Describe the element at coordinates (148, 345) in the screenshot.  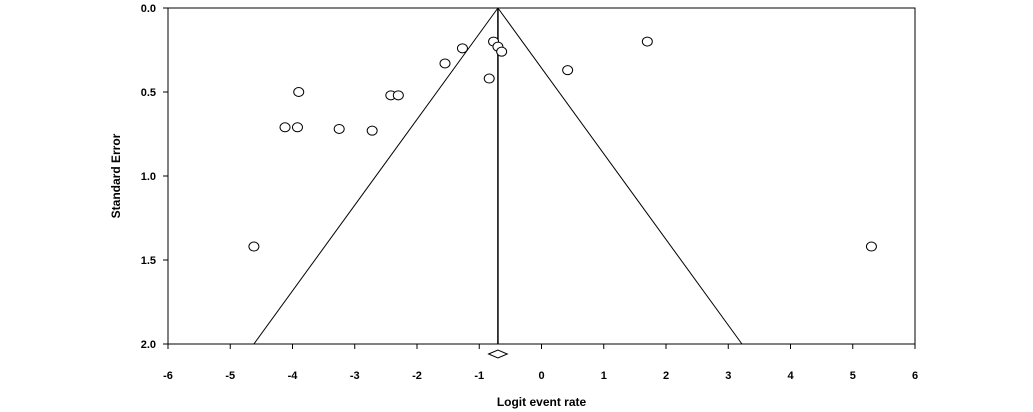
I see `y-tick-label: 2.0` at that location.